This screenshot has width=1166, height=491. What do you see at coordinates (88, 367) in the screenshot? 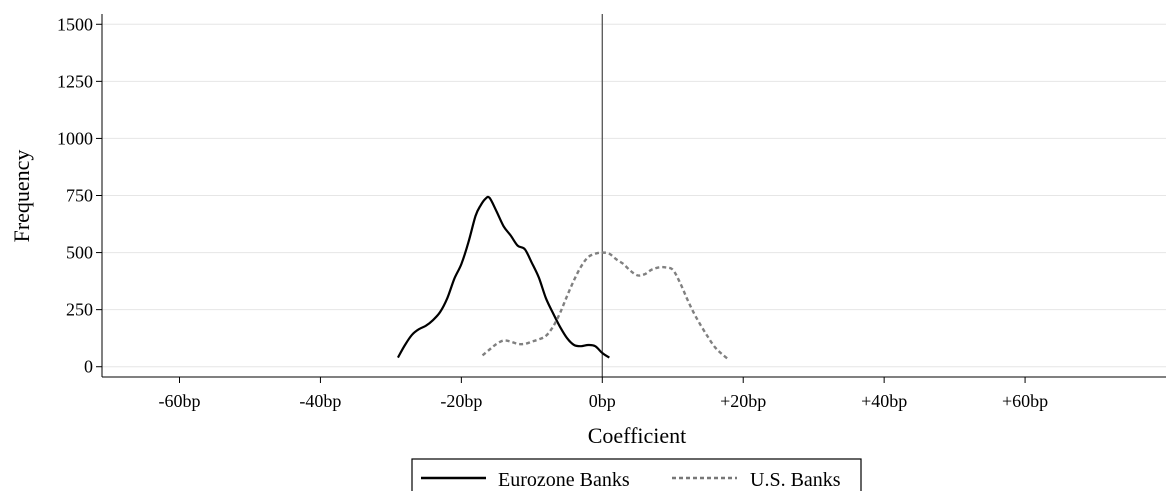
I see `y-tick-label: 0` at bounding box center [88, 367].